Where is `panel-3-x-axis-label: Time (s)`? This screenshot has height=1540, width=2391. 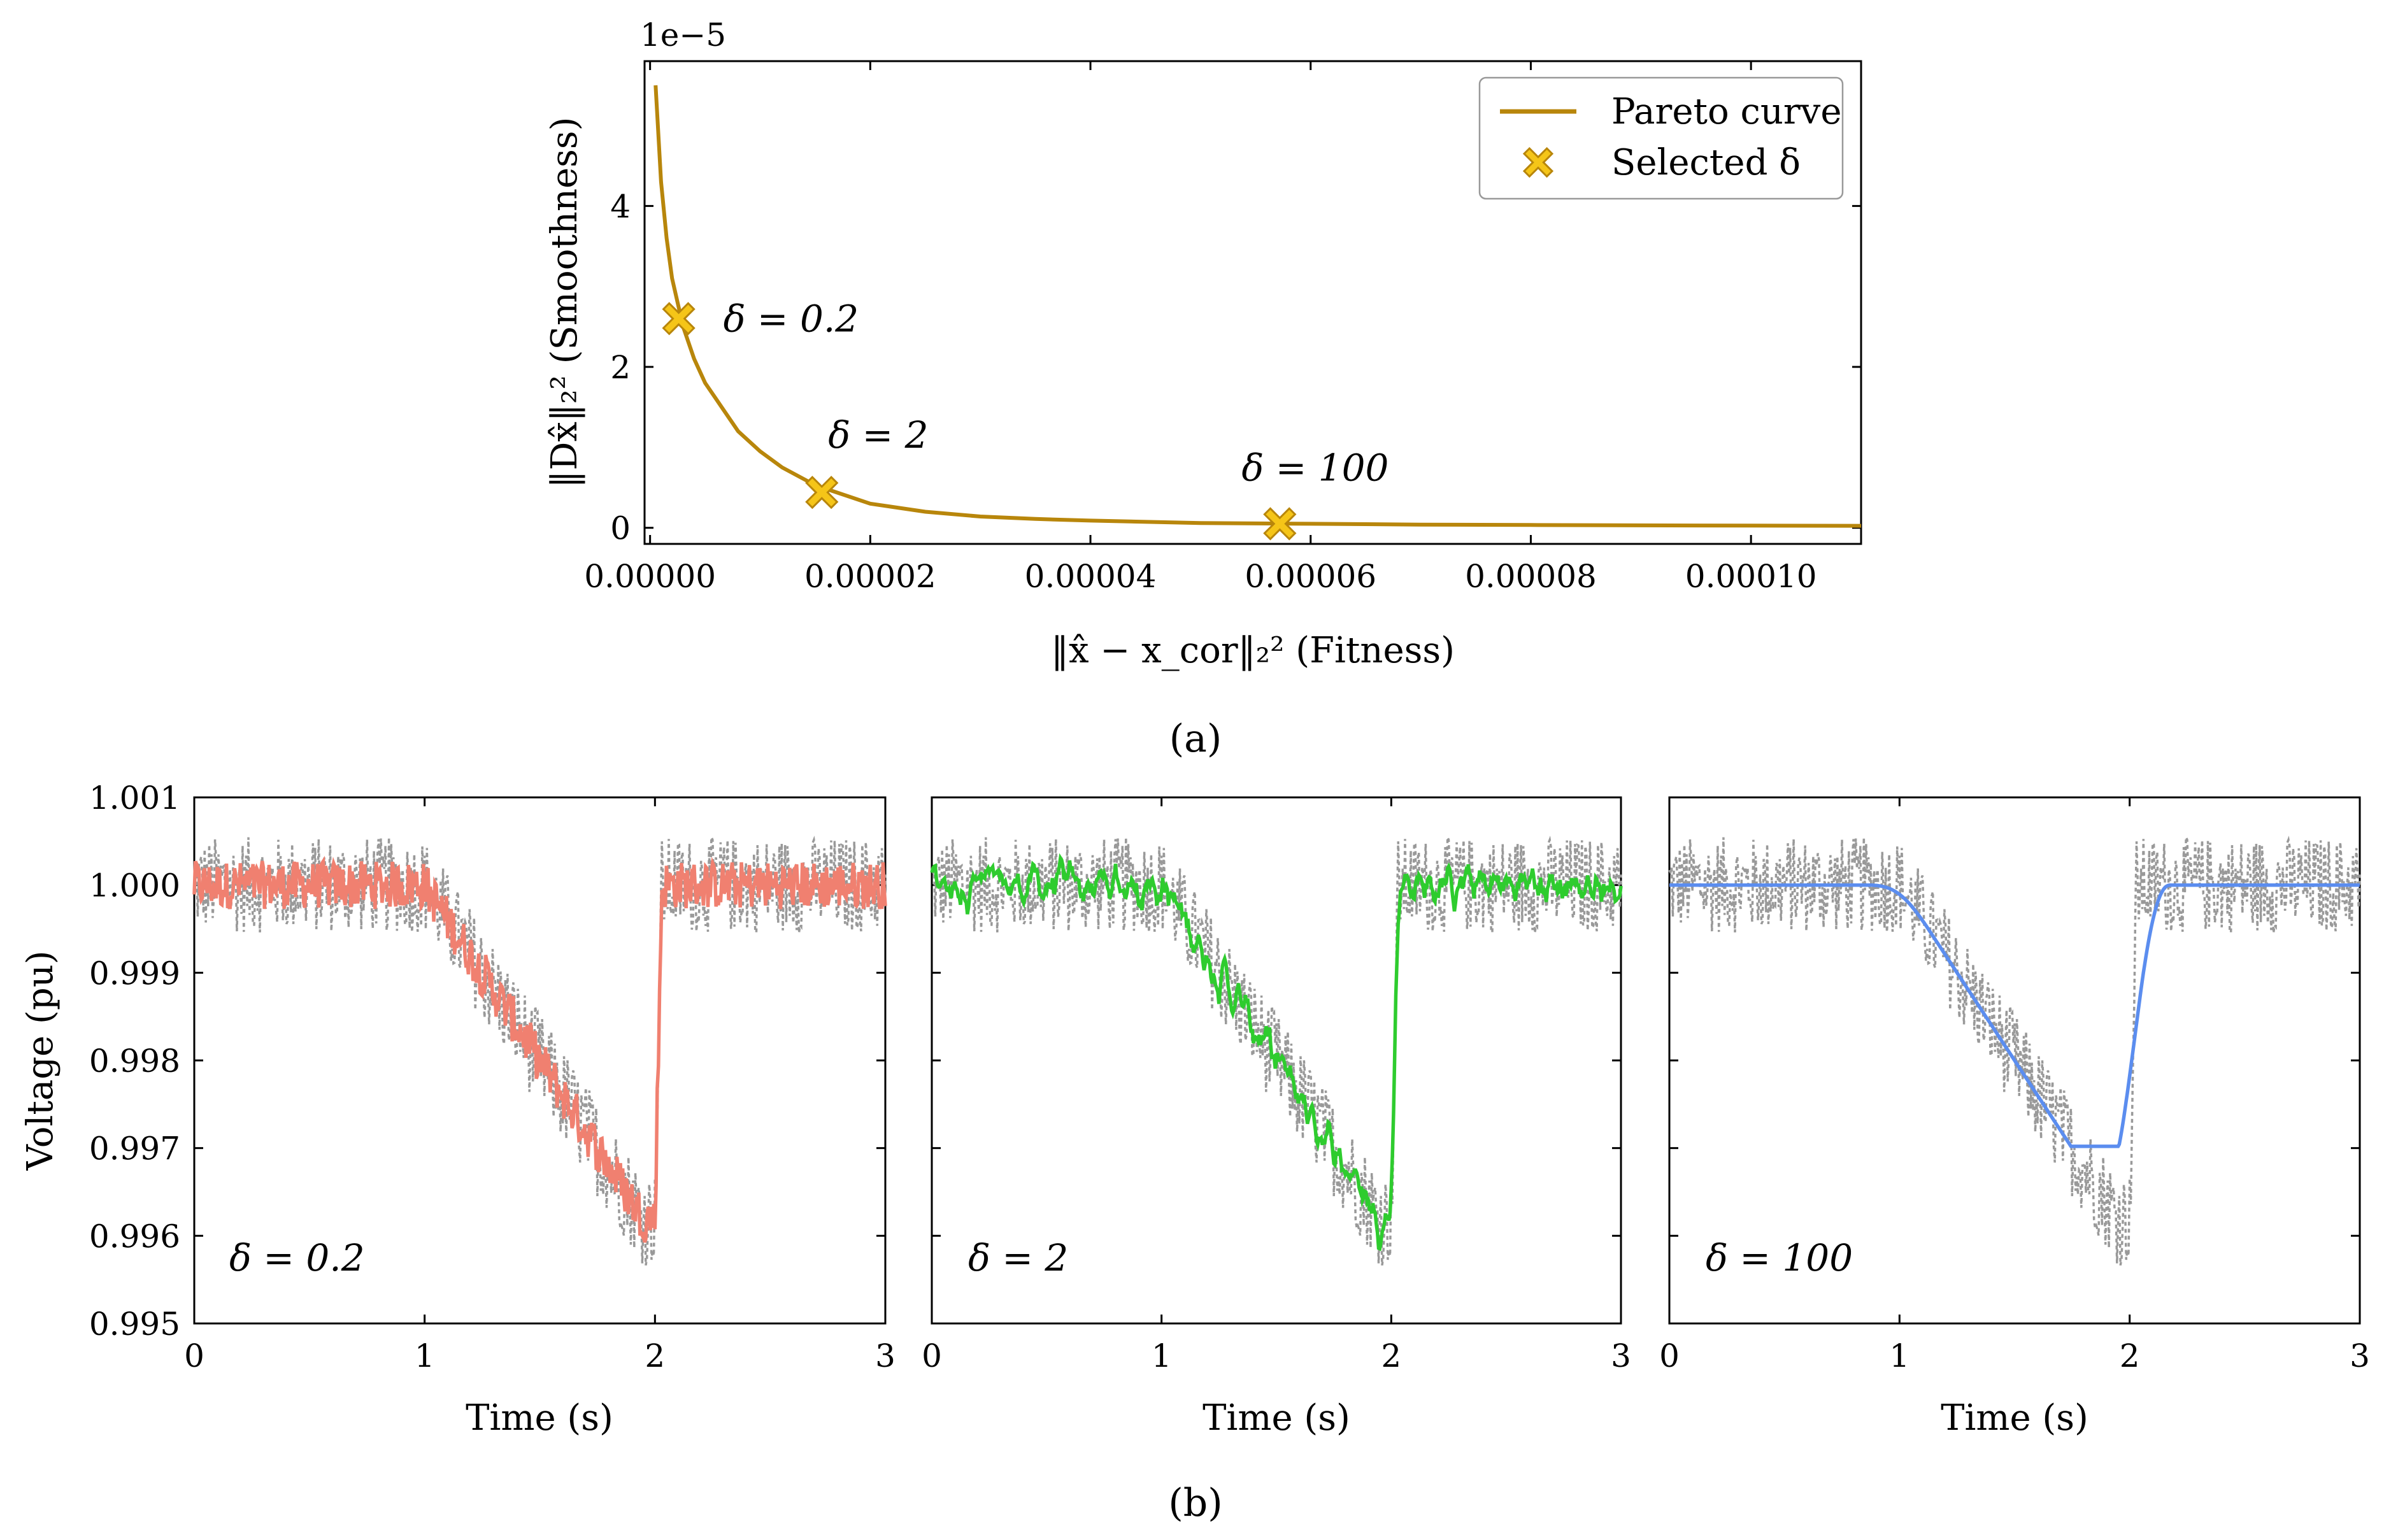 panel-3-x-axis-label: Time (s) is located at coordinates (2014, 1418).